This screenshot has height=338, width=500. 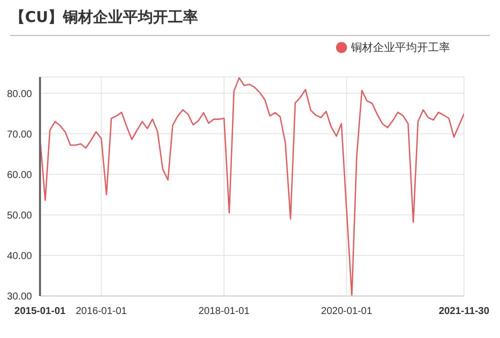 What do you see at coordinates (224, 311) in the screenshot?
I see `x-tick-label: 2018-01-01` at bounding box center [224, 311].